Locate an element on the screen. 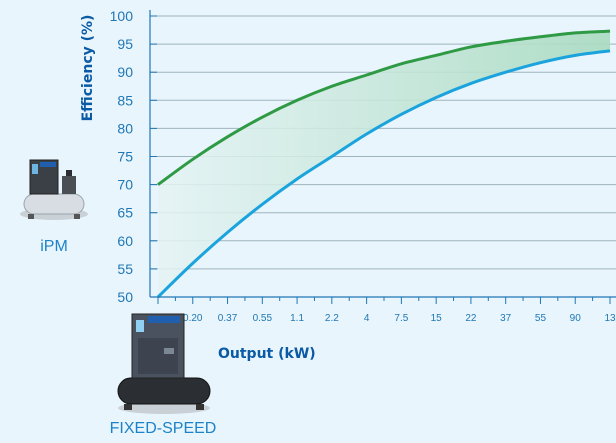 The image size is (616, 443). x-tick-label: 0.20 is located at coordinates (193, 318).